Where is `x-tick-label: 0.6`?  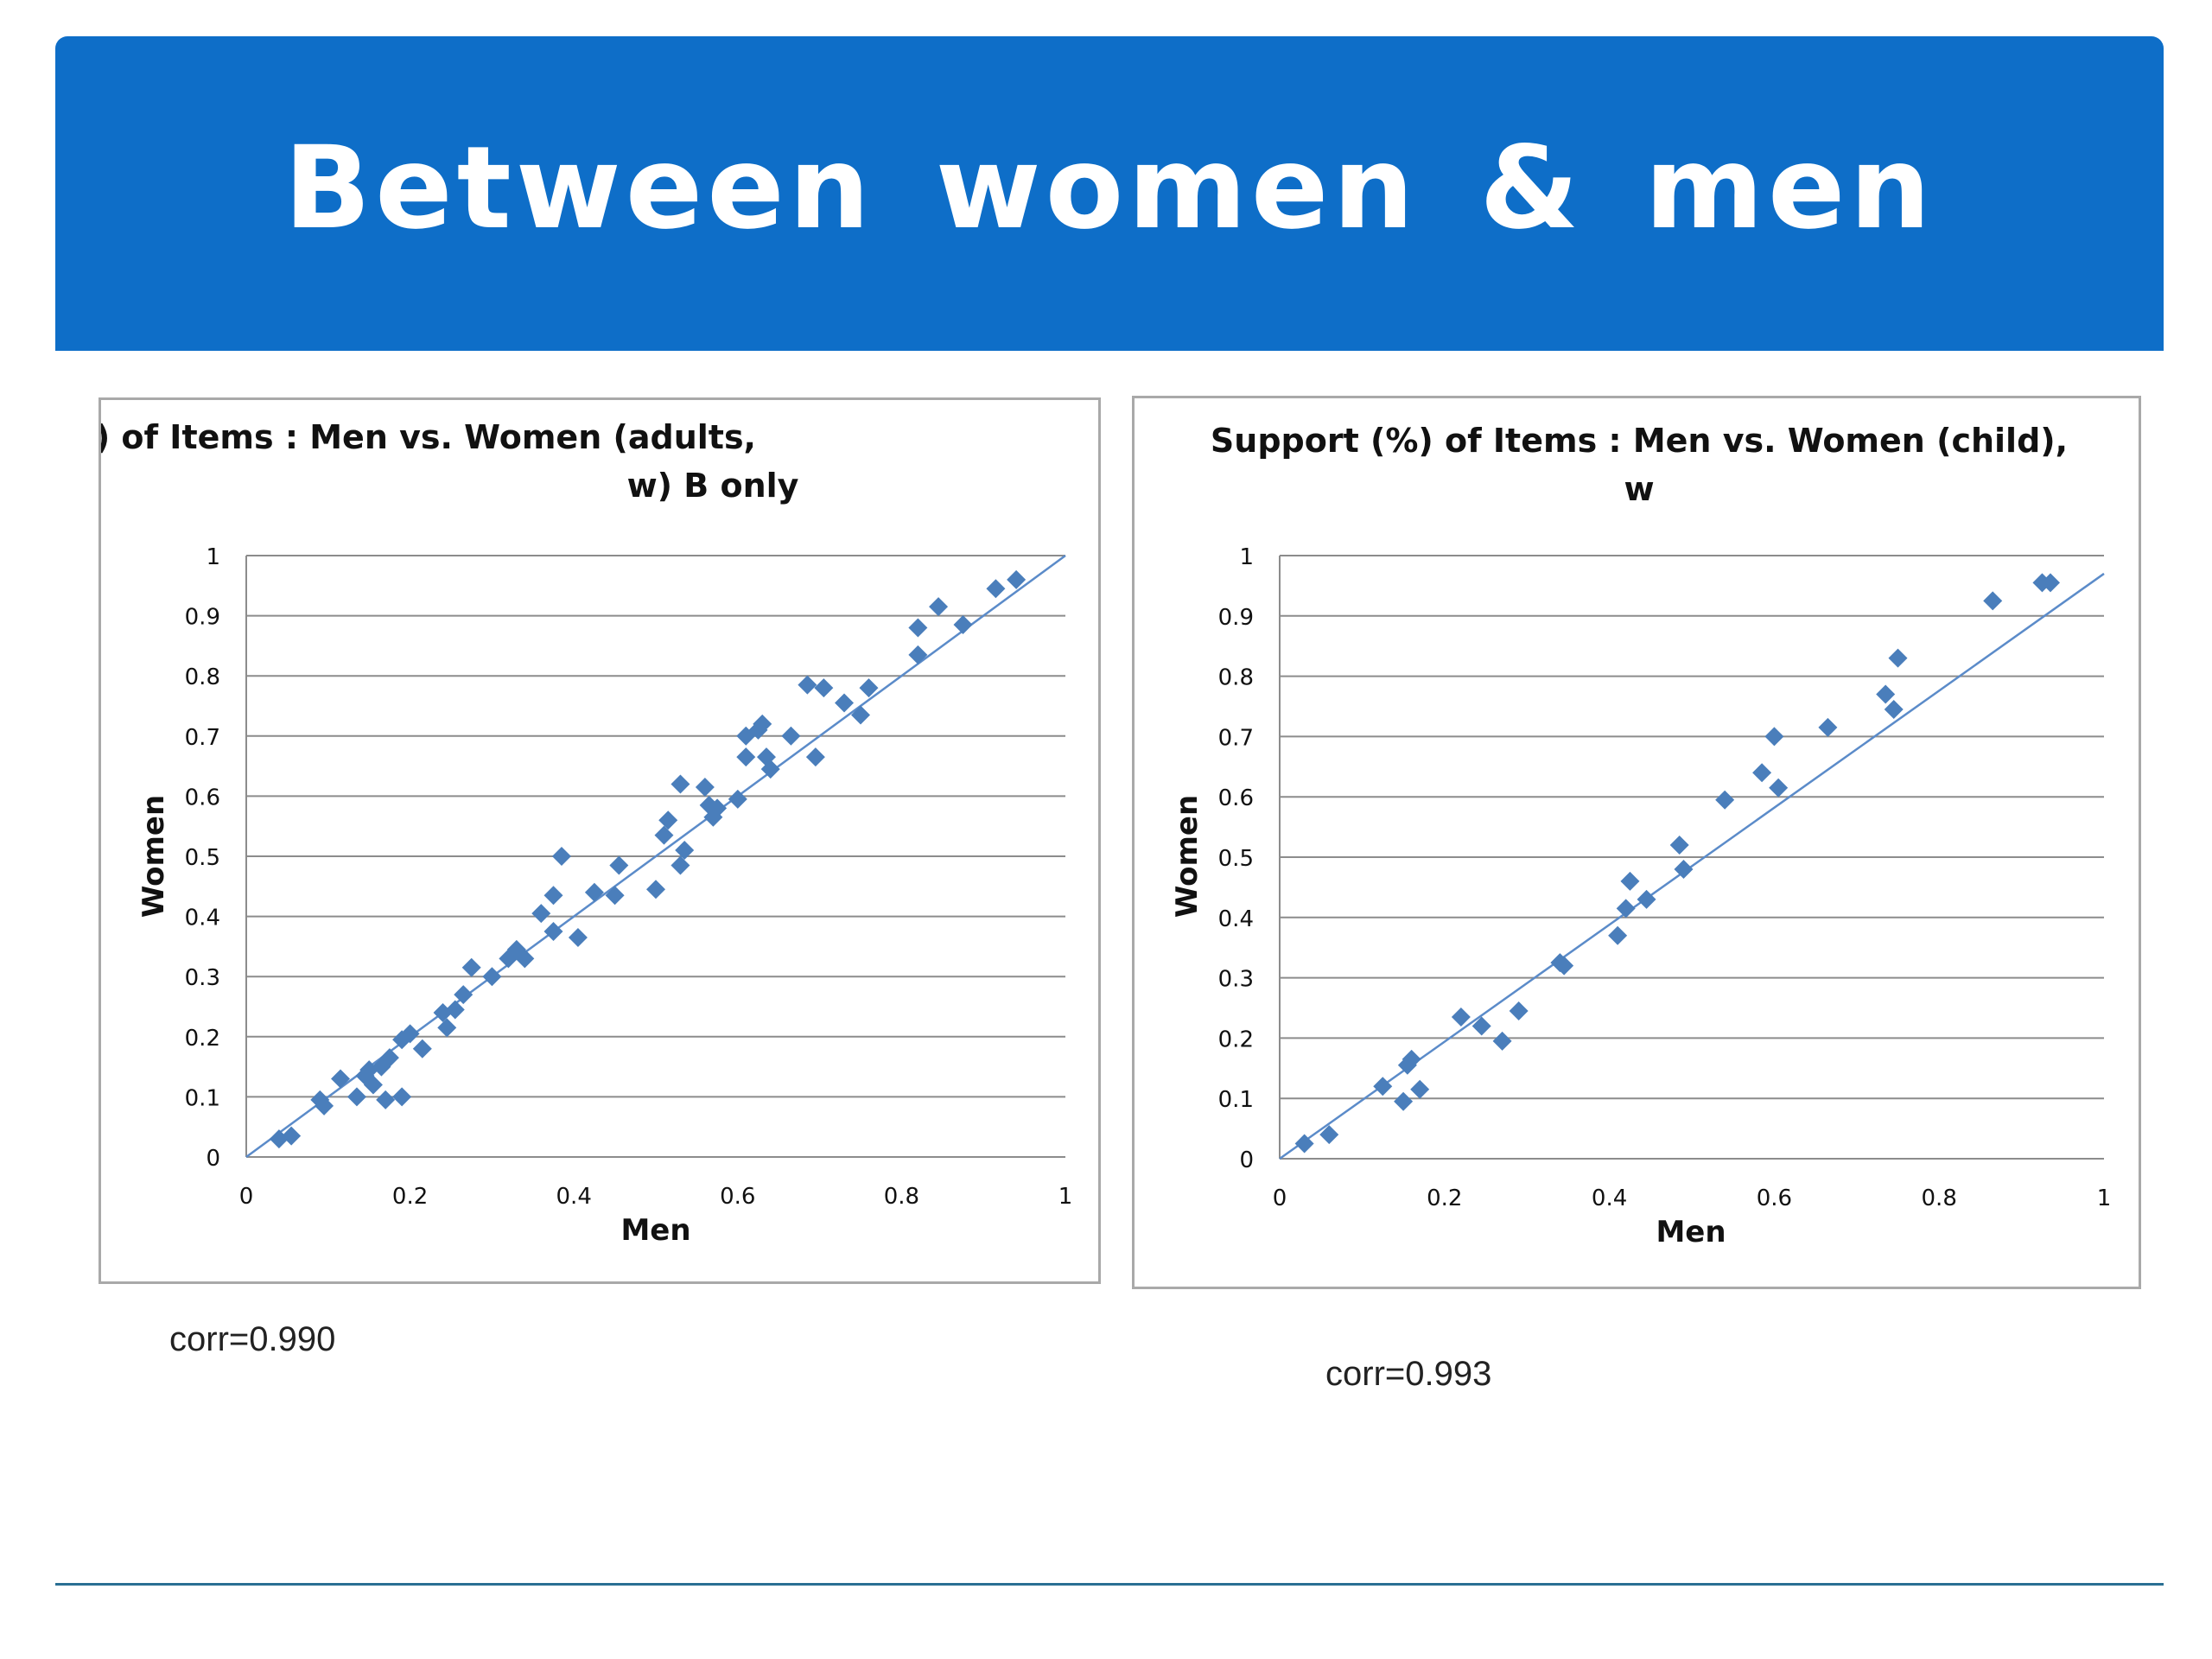 x-tick-label: 0.6 is located at coordinates (737, 1197).